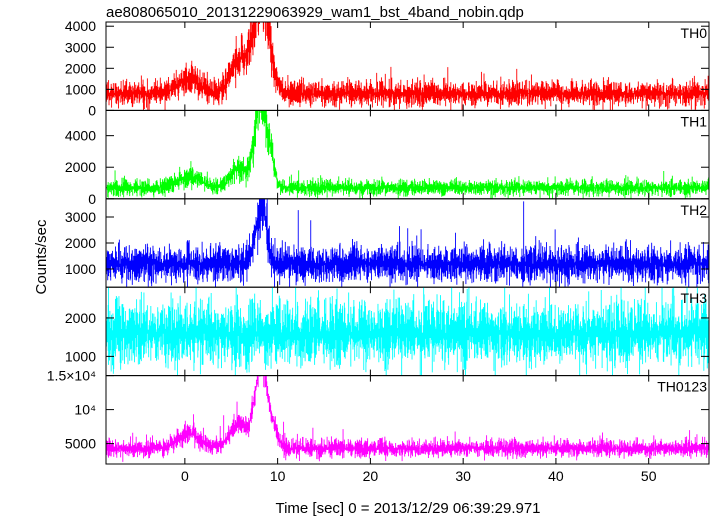 Image resolution: width=717 pixels, height=516 pixels. I want to click on panel-frame-th0123, so click(407, 420).